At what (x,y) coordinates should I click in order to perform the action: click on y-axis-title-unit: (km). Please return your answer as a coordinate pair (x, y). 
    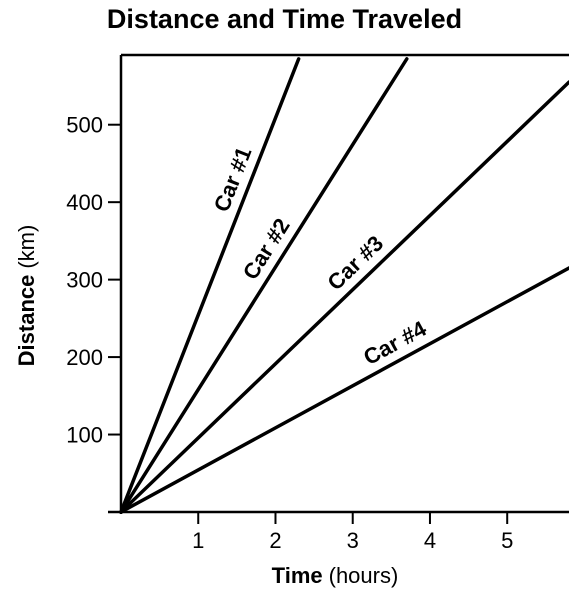
    Looking at the image, I should click on (26, 247).